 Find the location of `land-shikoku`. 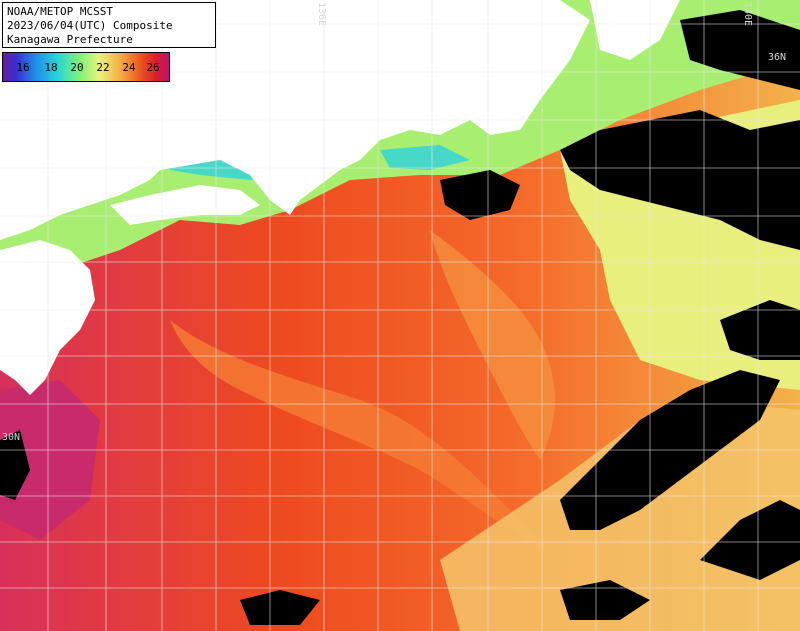

land-shikoku is located at coordinates (185, 205).